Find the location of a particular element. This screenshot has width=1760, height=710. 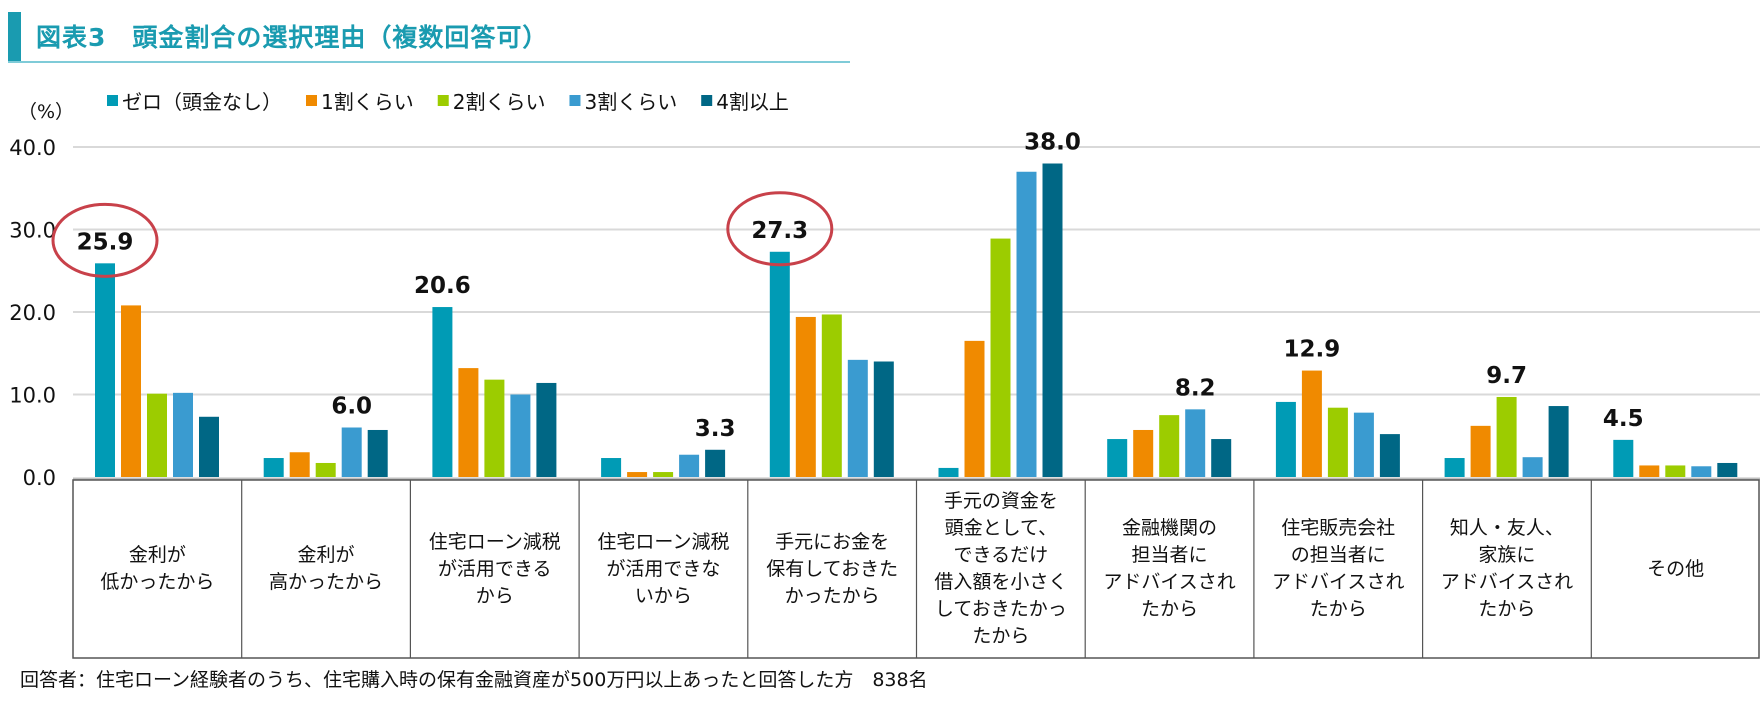

data-label: 20.6 is located at coordinates (442, 286).